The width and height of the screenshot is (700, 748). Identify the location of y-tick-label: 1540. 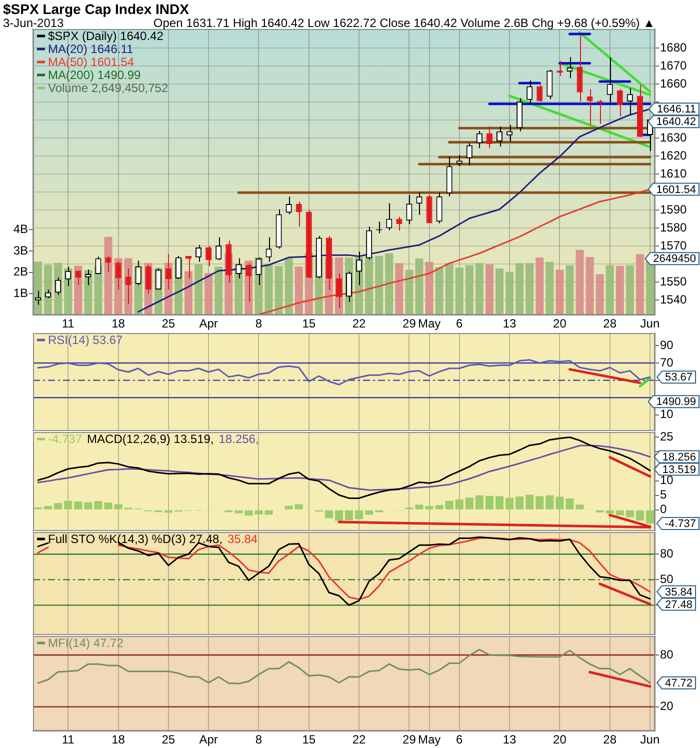
(674, 299).